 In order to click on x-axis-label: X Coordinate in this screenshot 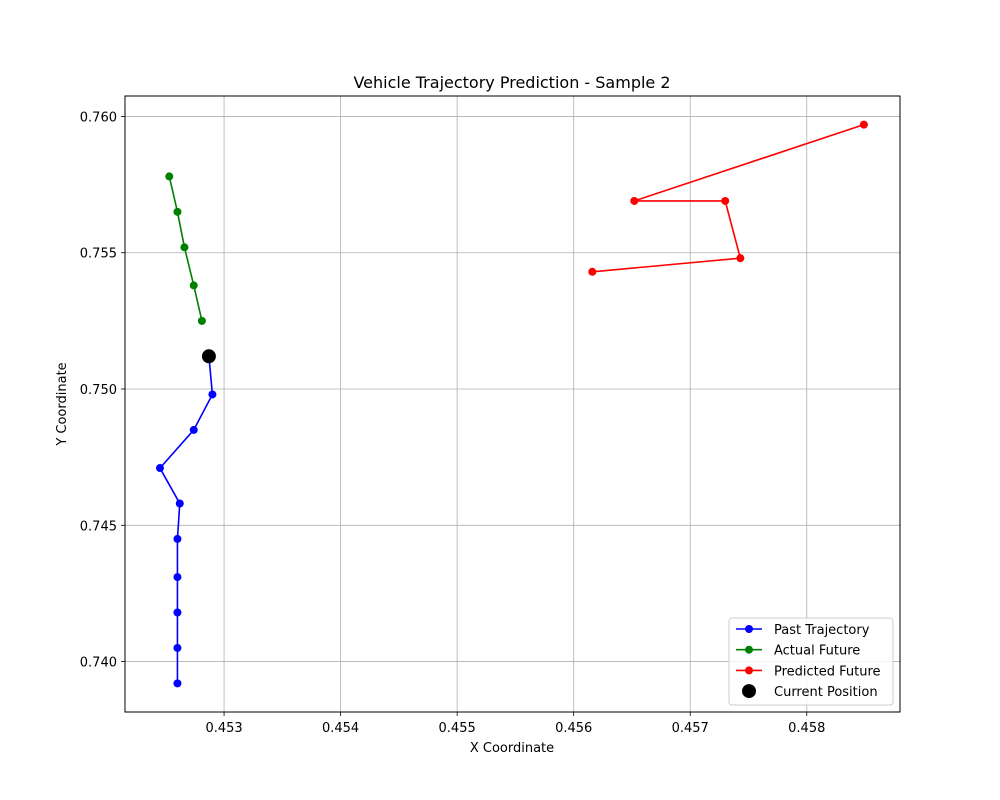, I will do `click(512, 748)`.